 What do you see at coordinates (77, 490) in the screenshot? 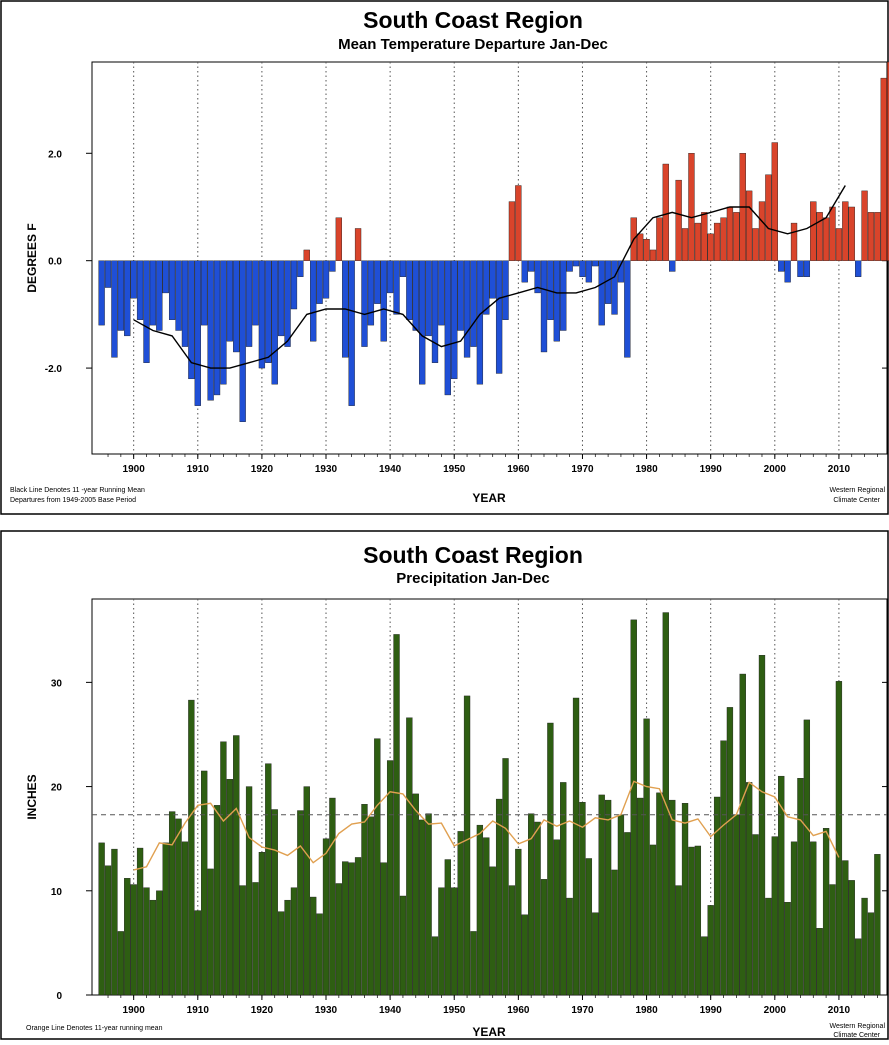
I see `temperature-note-running-mean: Black Line Denotes 11 -year Running Mean` at bounding box center [77, 490].